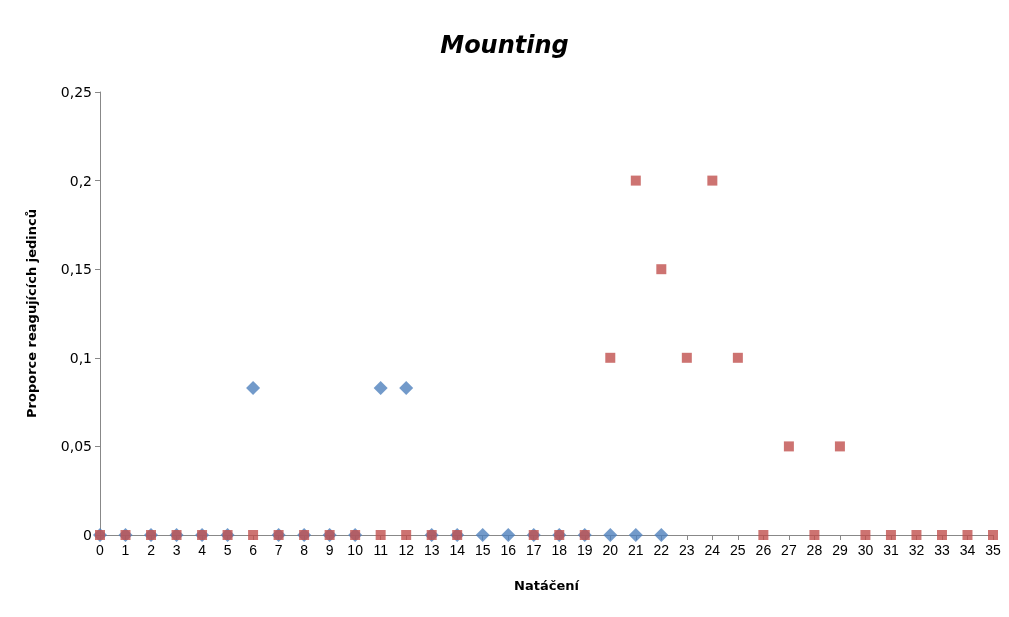 The height and width of the screenshot is (617, 1009). What do you see at coordinates (100, 550) in the screenshot?
I see `x-tick-label: 0` at bounding box center [100, 550].